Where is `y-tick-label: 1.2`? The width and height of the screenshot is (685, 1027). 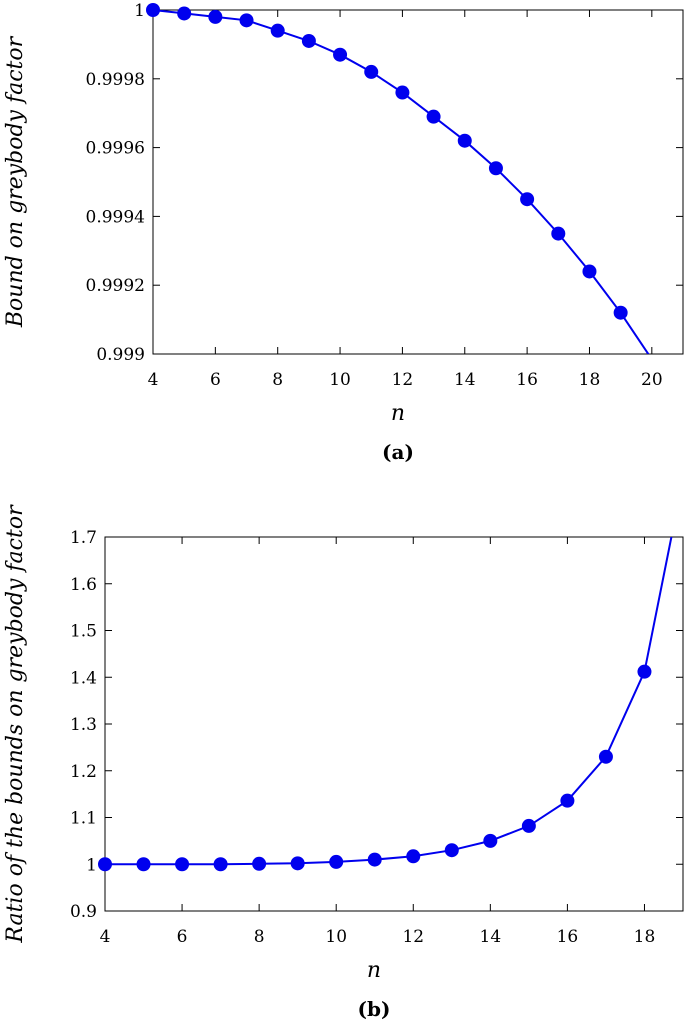
y-tick-label: 1.2 is located at coordinates (83, 772).